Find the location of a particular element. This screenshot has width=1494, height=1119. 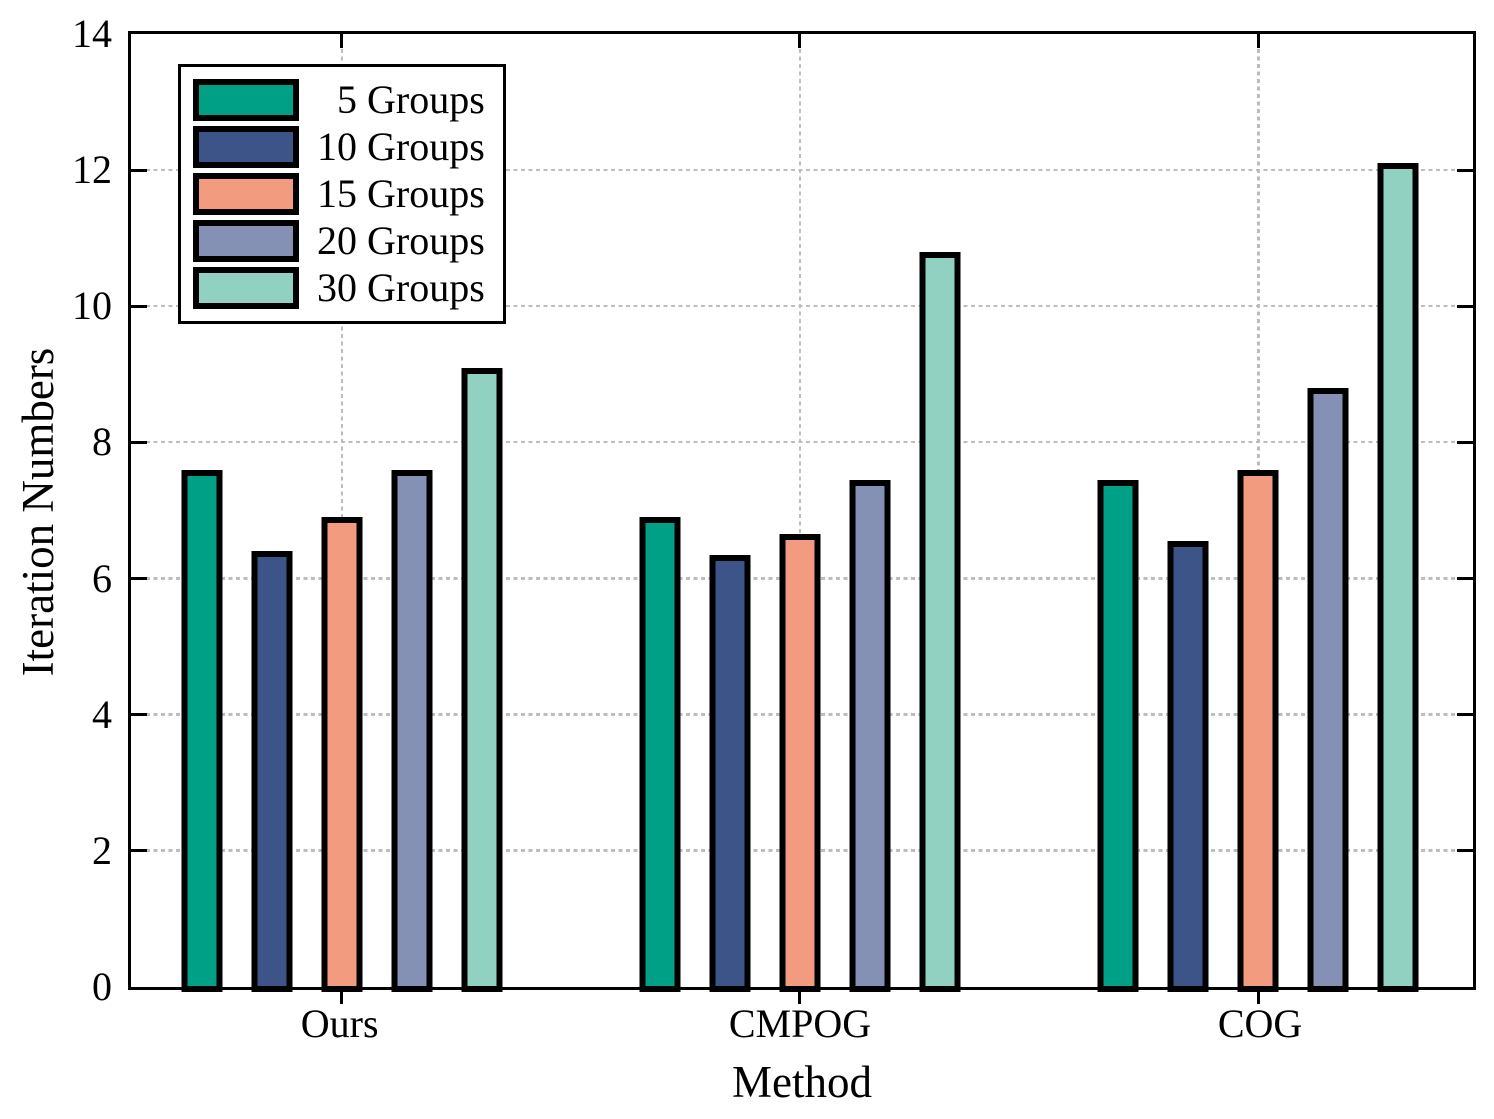

legend-item-number: 15 is located at coordinates (337, 193).